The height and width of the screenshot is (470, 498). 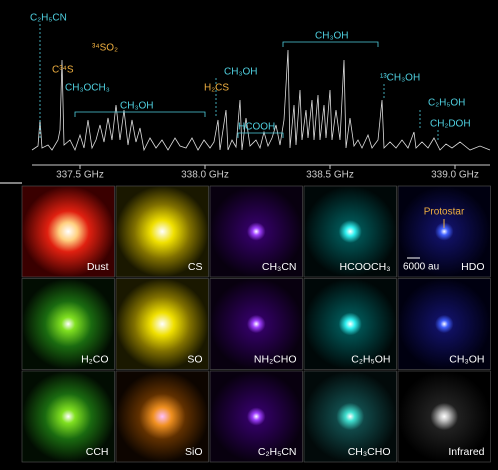 What do you see at coordinates (279, 267) in the screenshot?
I see `panel-label: CH₃CN` at bounding box center [279, 267].